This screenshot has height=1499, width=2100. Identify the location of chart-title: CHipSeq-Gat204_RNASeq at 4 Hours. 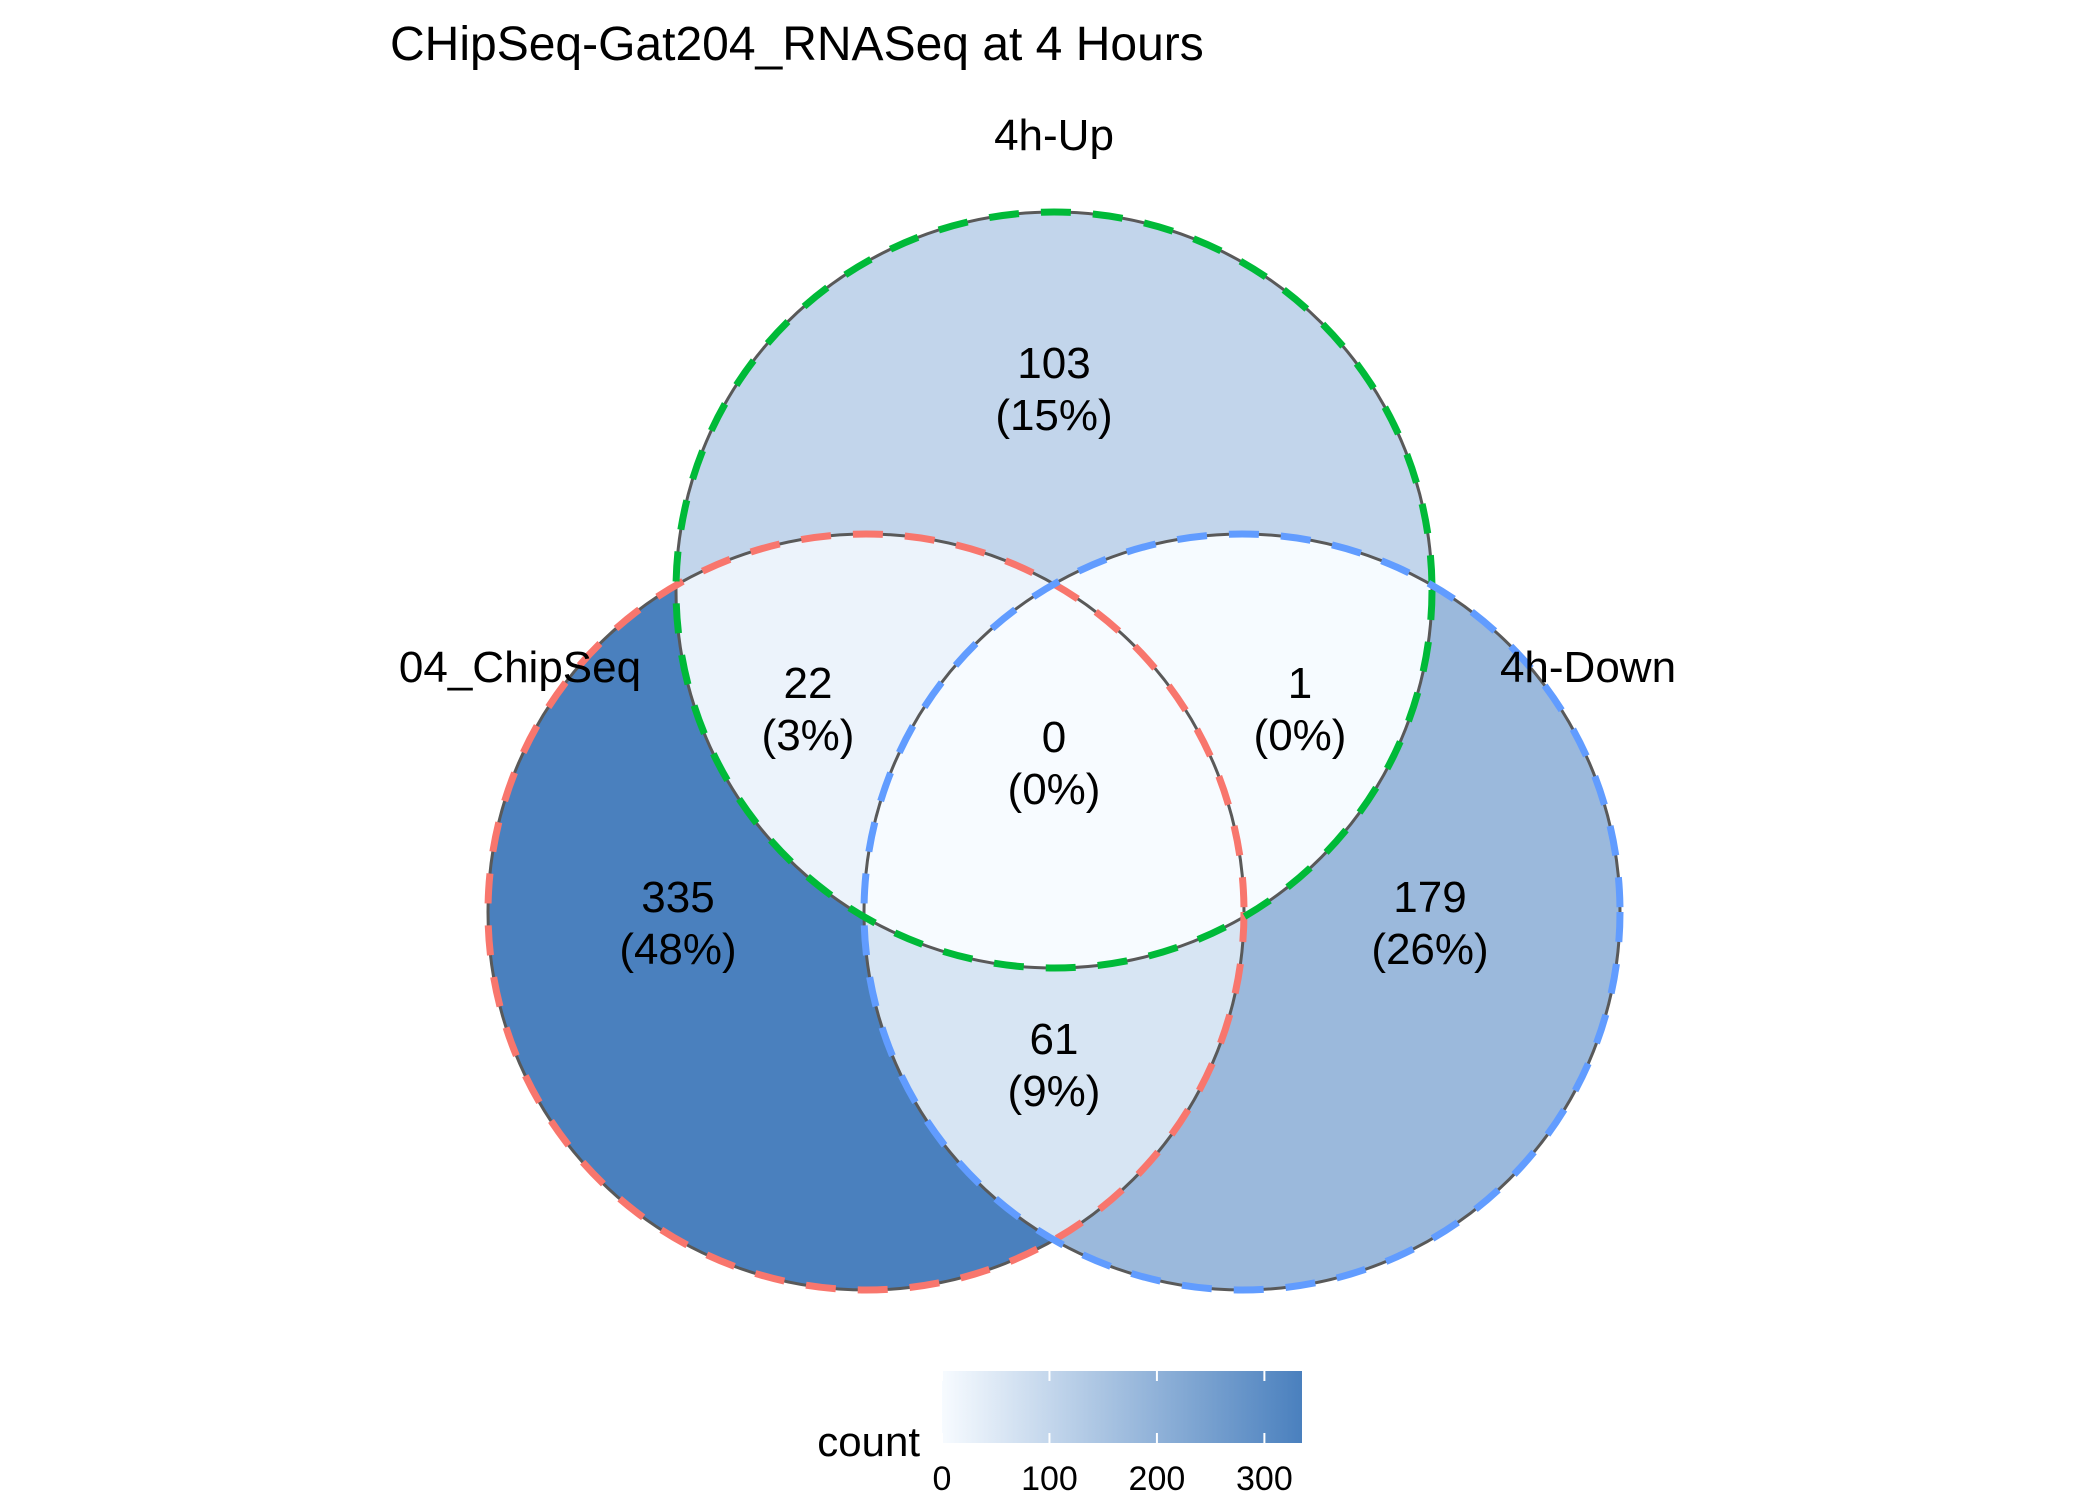
(797, 44).